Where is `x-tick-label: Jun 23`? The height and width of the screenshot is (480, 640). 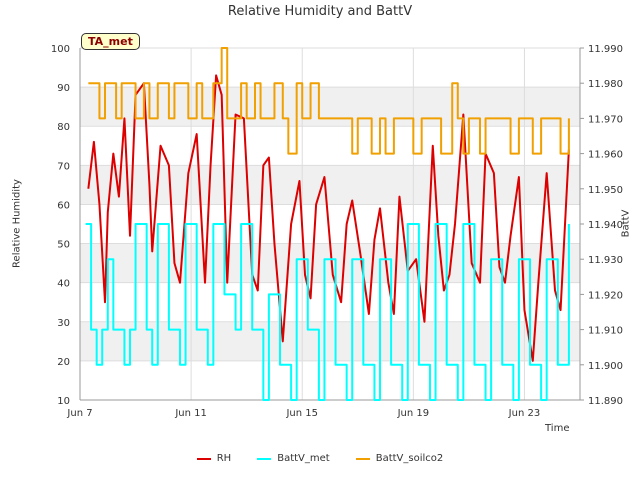 x-tick-label: Jun 23 is located at coordinates (524, 413).